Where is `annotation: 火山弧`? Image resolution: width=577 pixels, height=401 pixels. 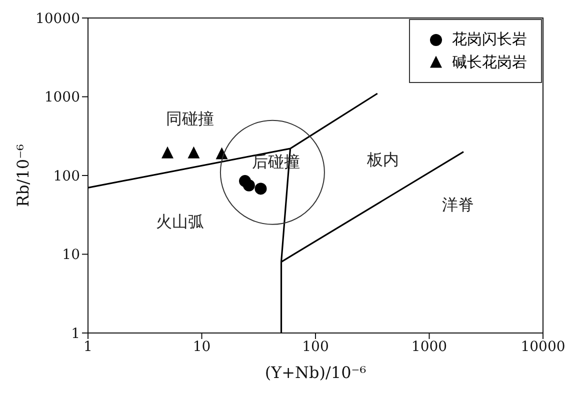 annotation: 火山弧 is located at coordinates (180, 222).